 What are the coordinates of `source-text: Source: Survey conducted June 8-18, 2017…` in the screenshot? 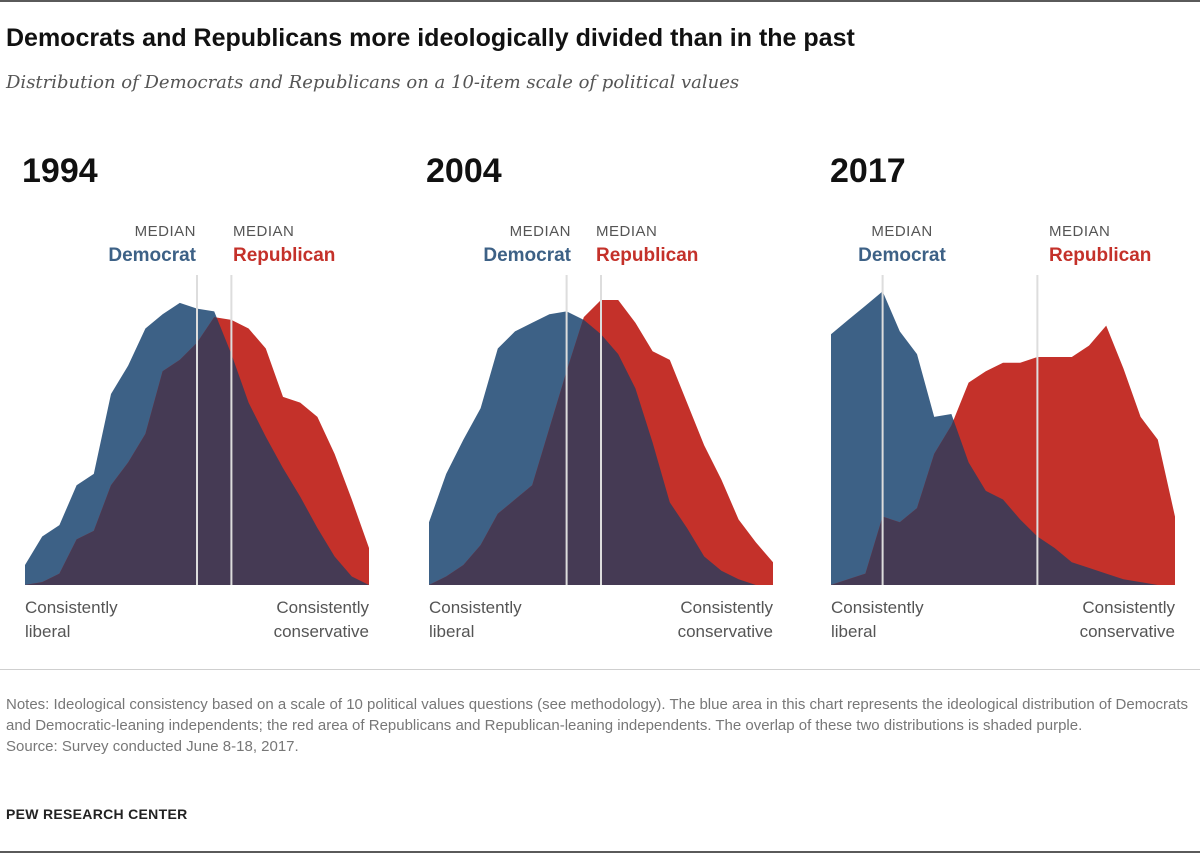 It's located at (152, 746).